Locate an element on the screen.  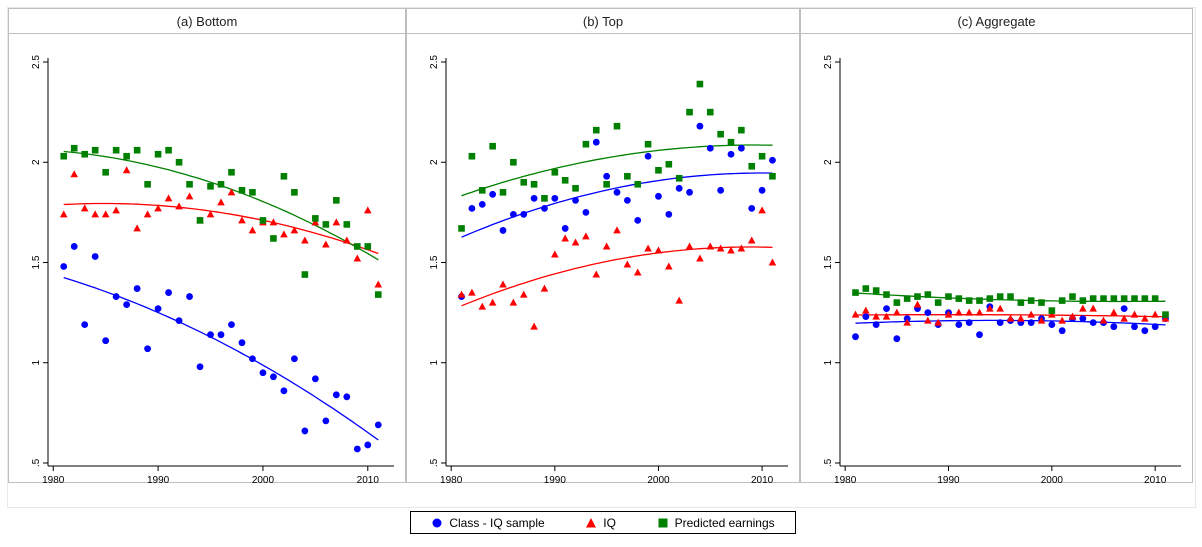
panel-title-band is located at coordinates (996, 21).